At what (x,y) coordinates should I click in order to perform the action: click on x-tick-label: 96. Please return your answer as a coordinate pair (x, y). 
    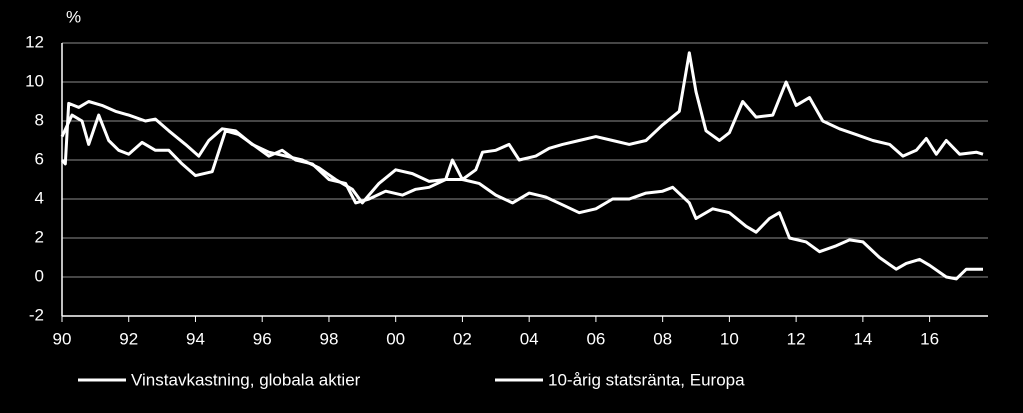
    Looking at the image, I should click on (262, 338).